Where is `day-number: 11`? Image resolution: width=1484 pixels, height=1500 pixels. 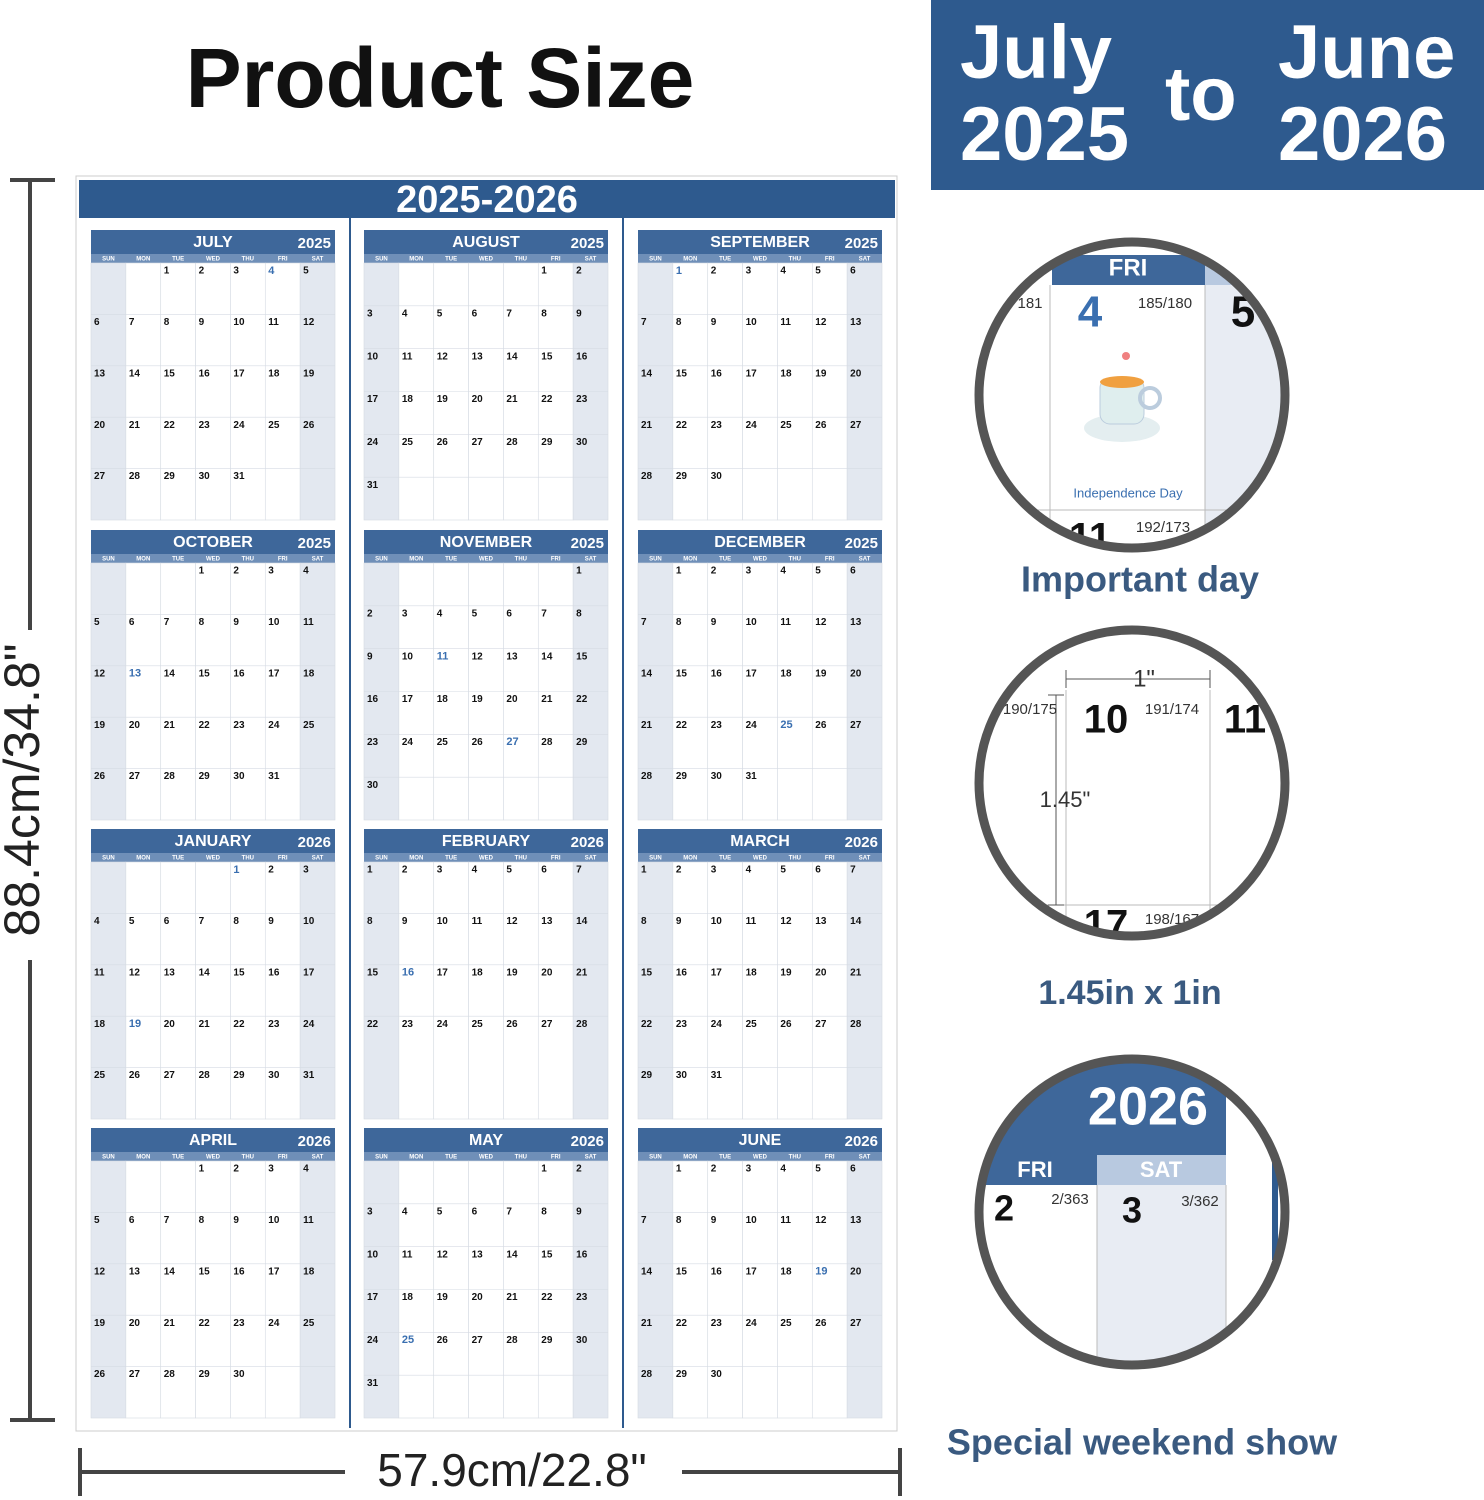 day-number: 11 is located at coordinates (308, 622).